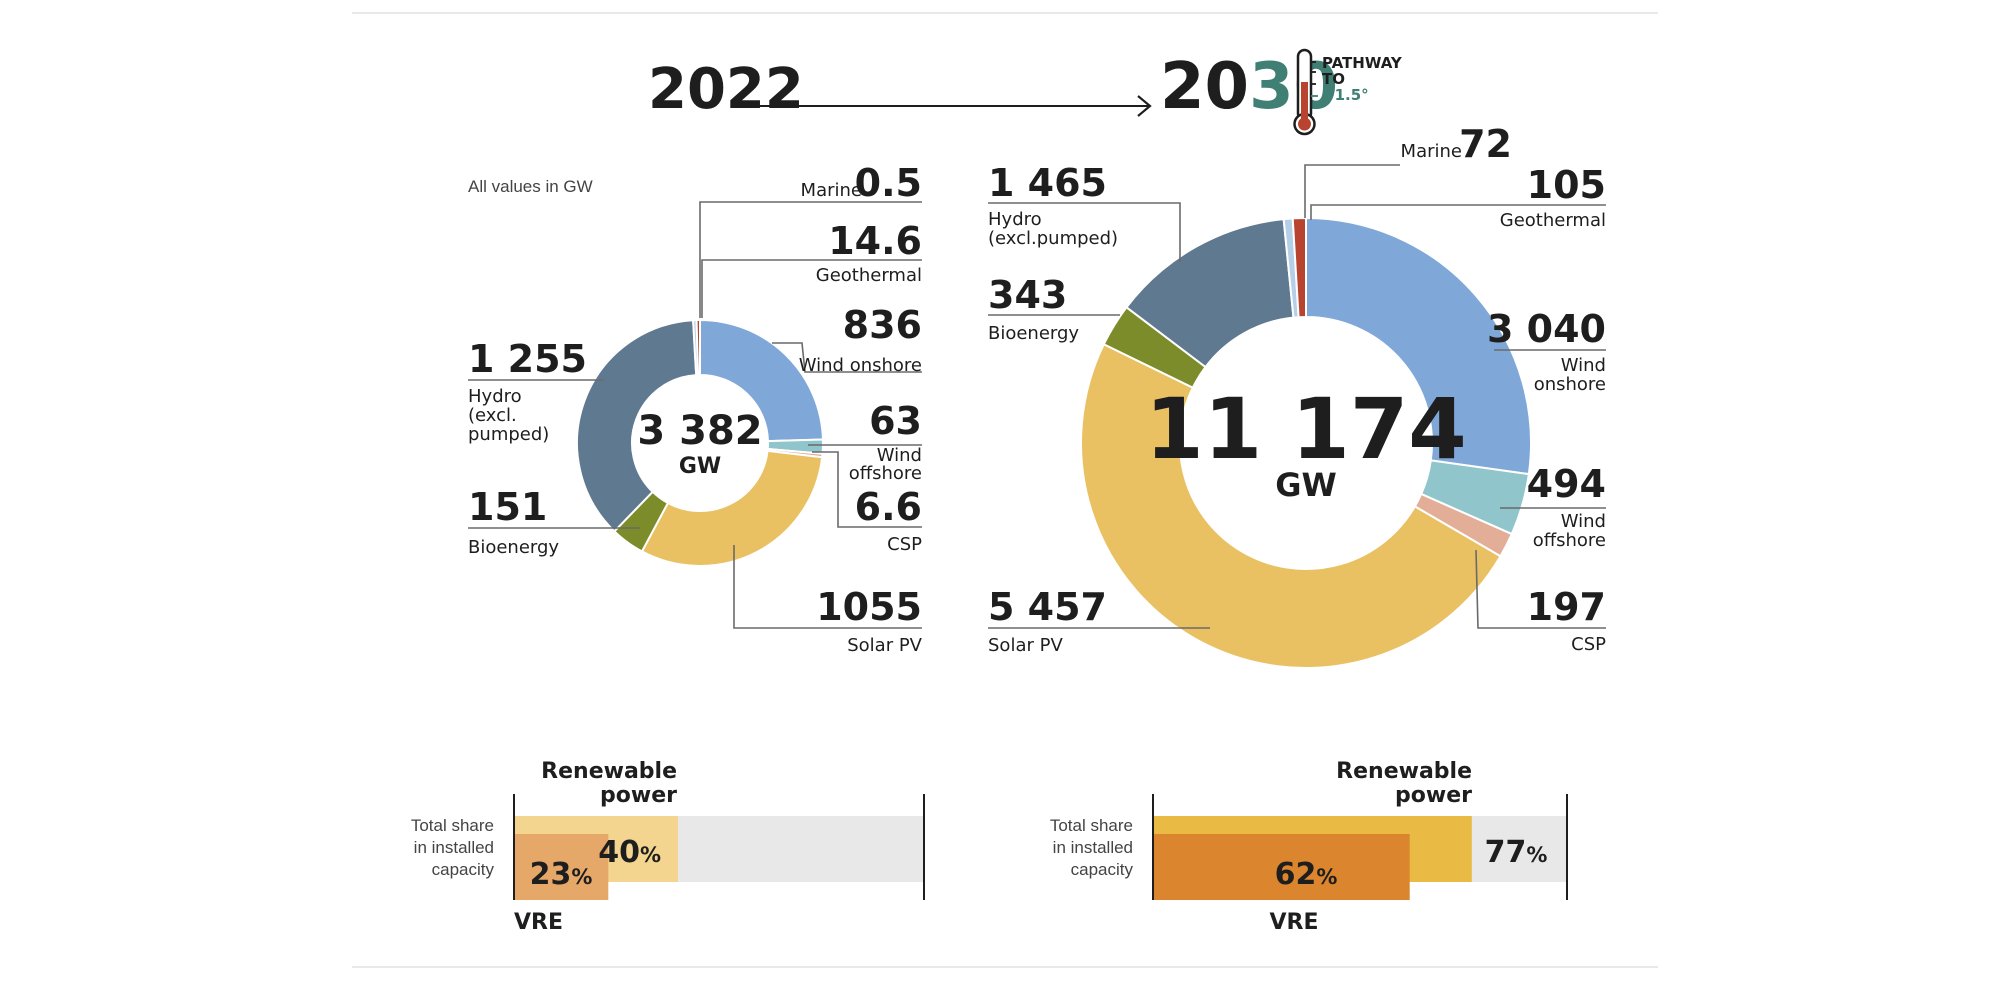 The height and width of the screenshot is (1000, 2000). I want to click on share-2022-vre-bar, so click(561, 867).